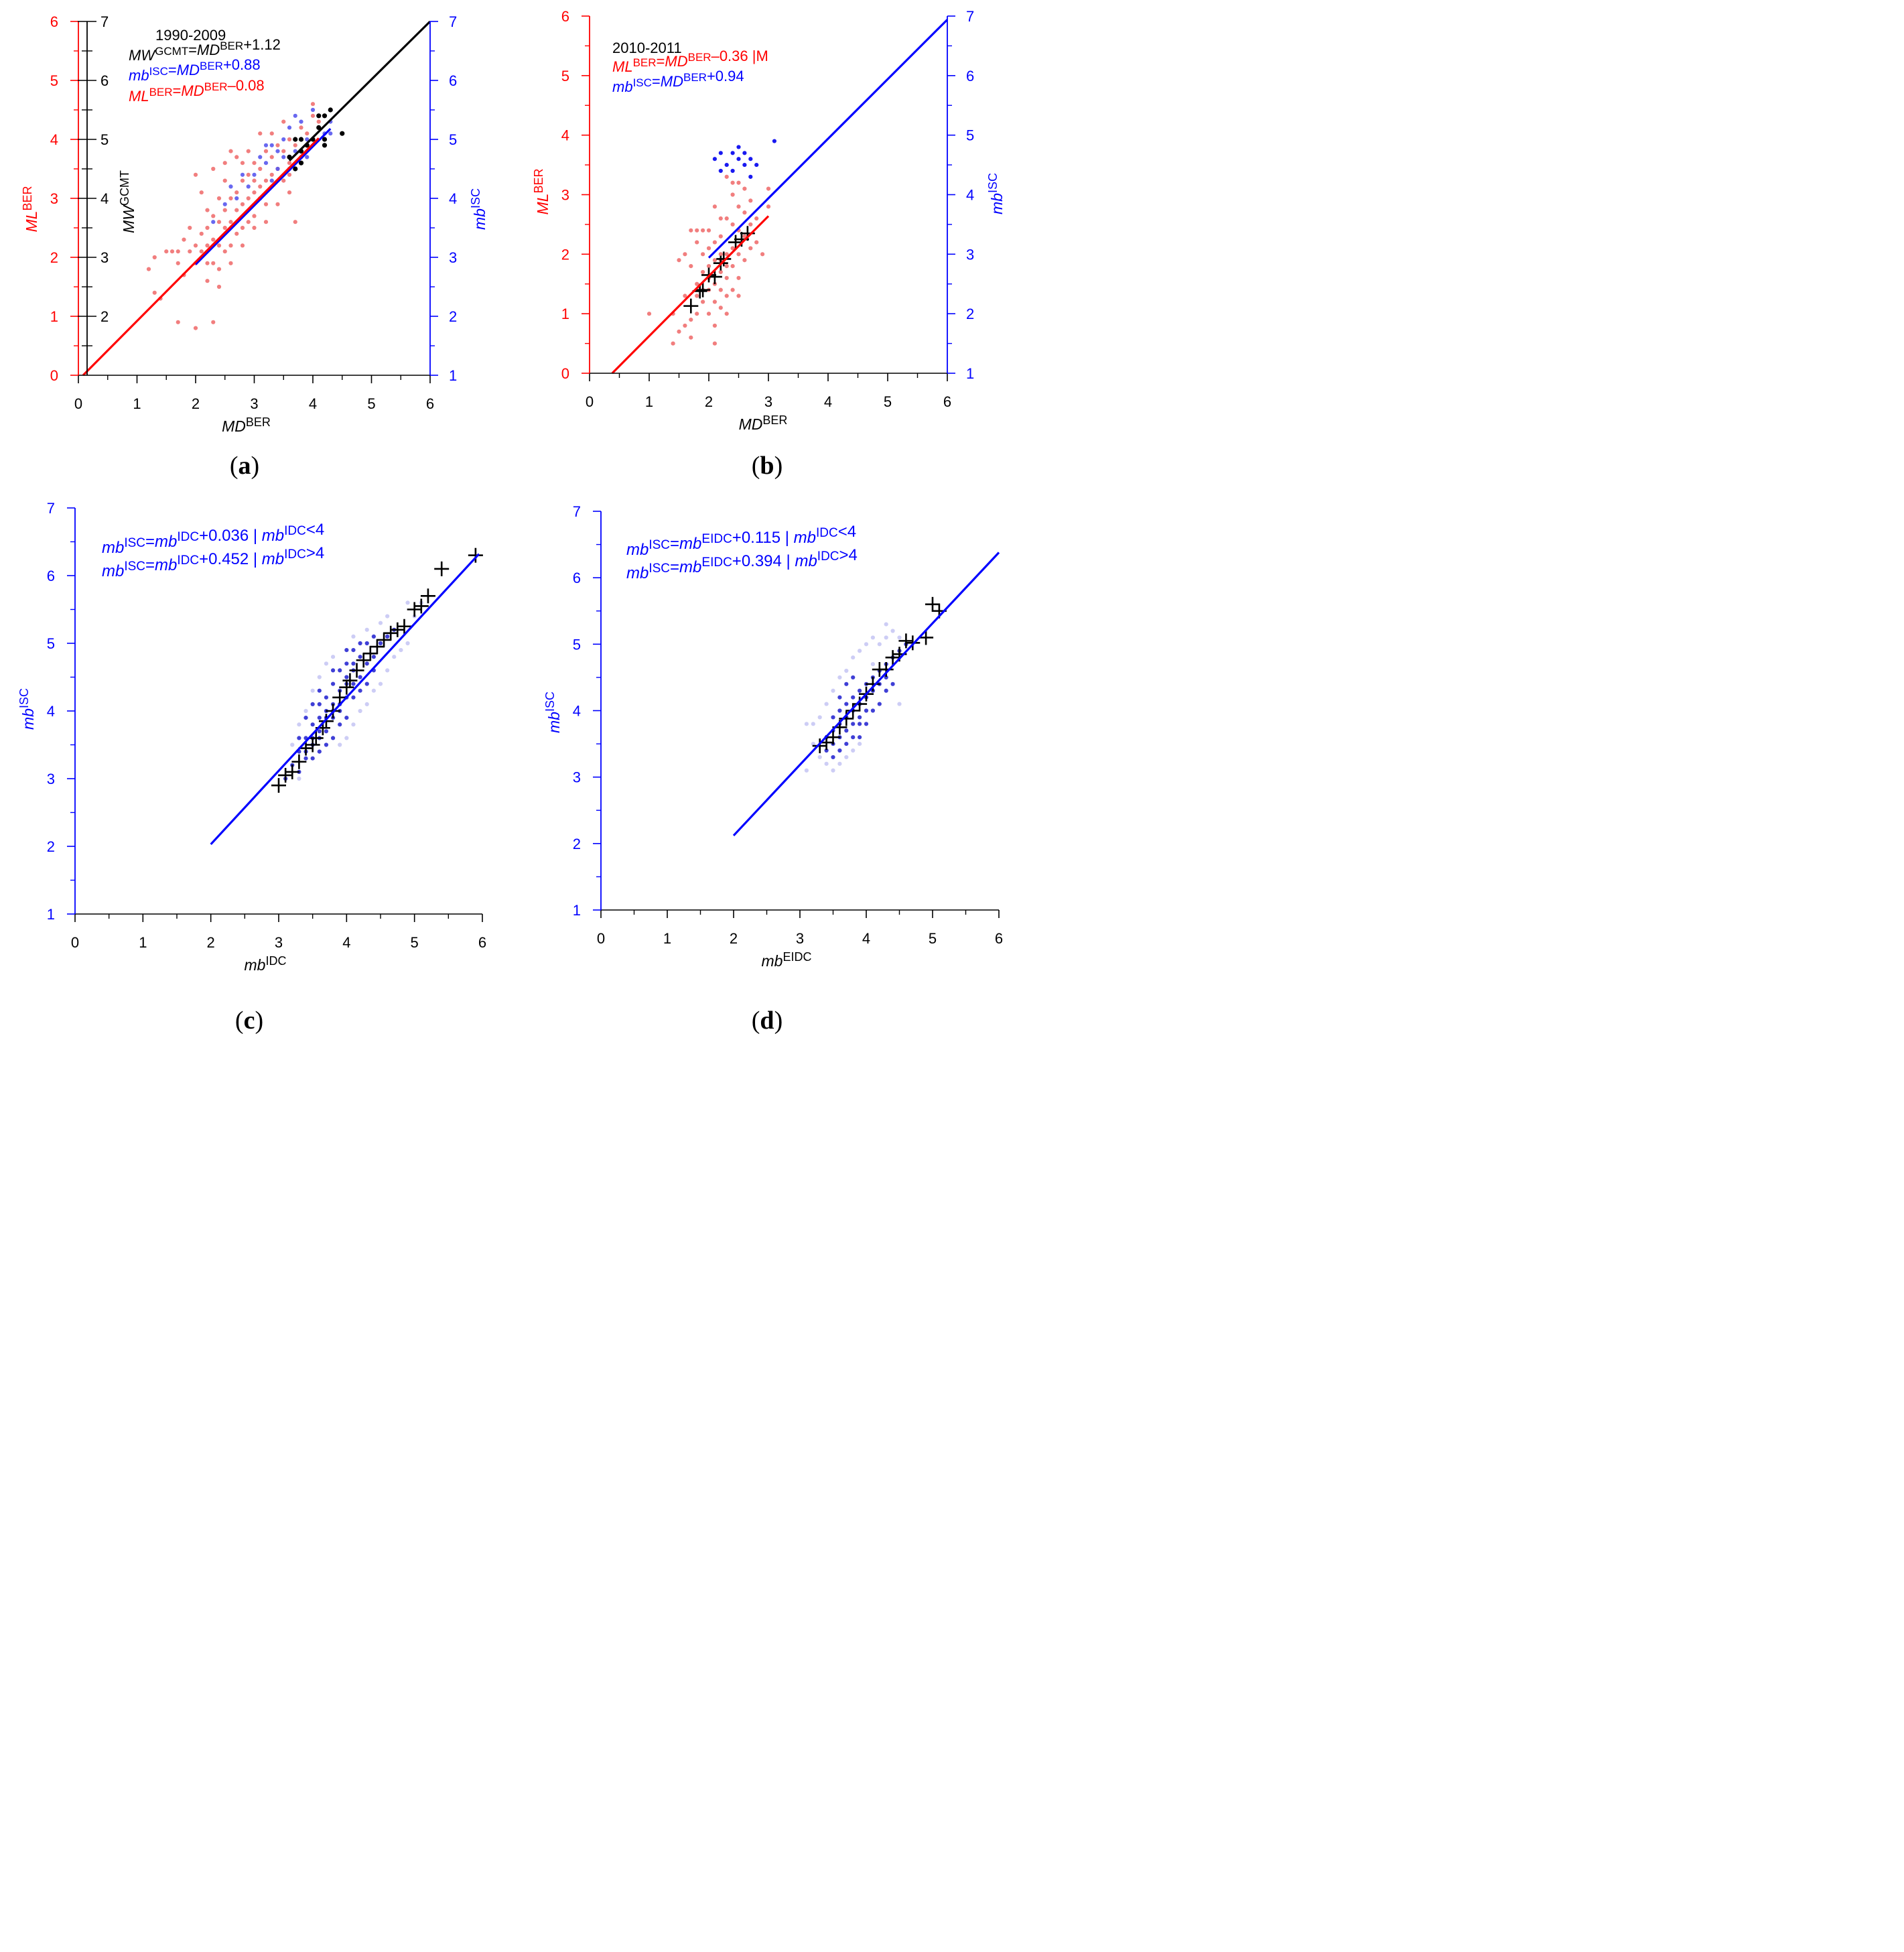 The image size is (1904, 1952). Describe the element at coordinates (51, 508) in the screenshot. I see `y-tick-label: 7` at that location.